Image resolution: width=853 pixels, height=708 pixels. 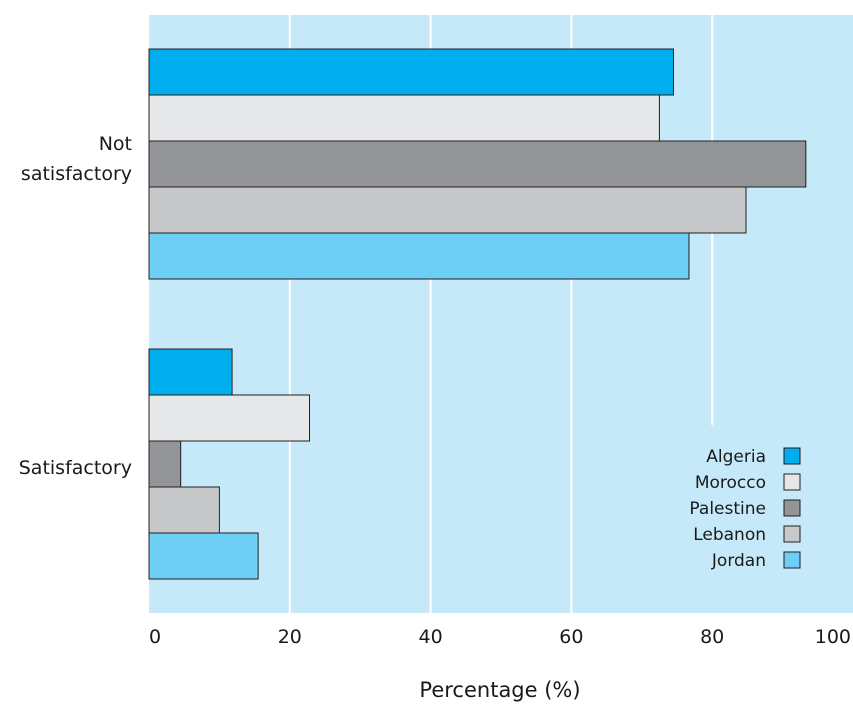 I want to click on x-tick-label: 20, so click(x=290, y=637).